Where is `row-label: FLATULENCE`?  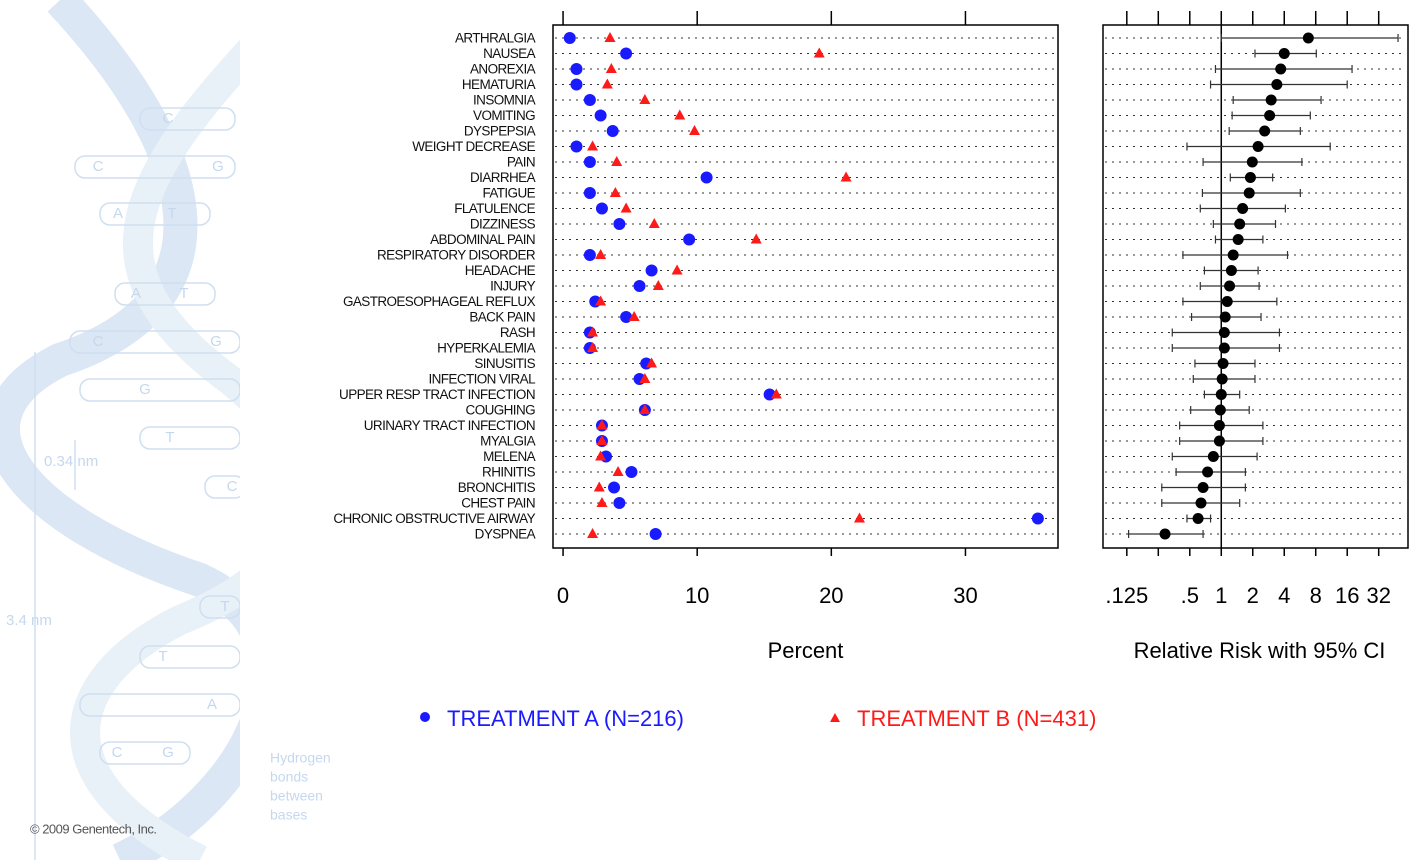
row-label: FLATULENCE is located at coordinates (494, 208).